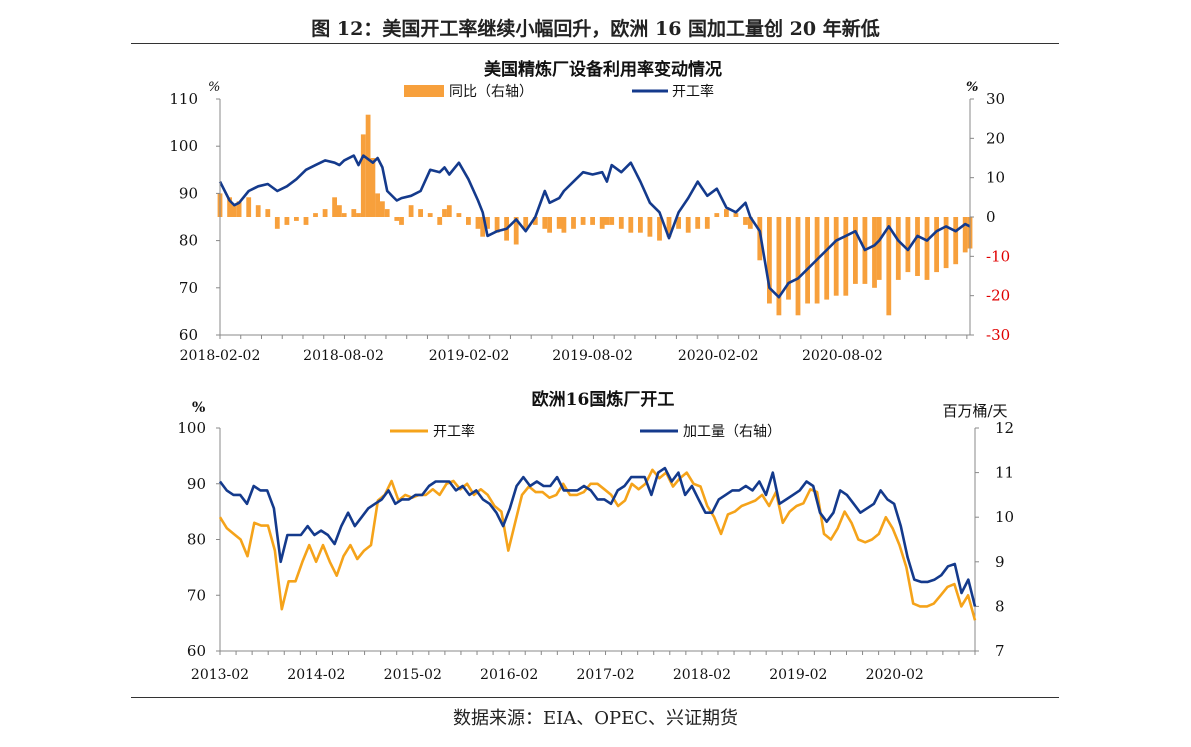 This screenshot has width=1191, height=747. What do you see at coordinates (842, 356) in the screenshot?
I see `x-tick-label: 2020-08-02` at bounding box center [842, 356].